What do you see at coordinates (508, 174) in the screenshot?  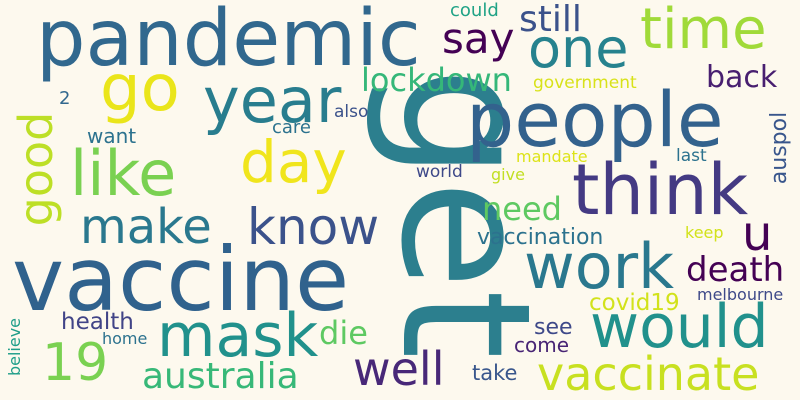 I see `word-give: give` at bounding box center [508, 174].